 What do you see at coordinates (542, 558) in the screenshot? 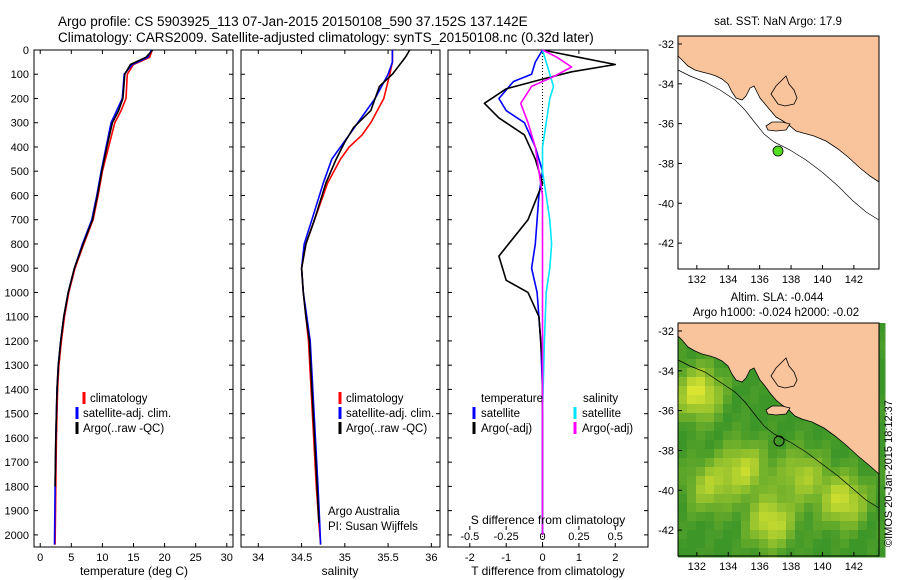
I see `x-tick-label: 0` at bounding box center [542, 558].